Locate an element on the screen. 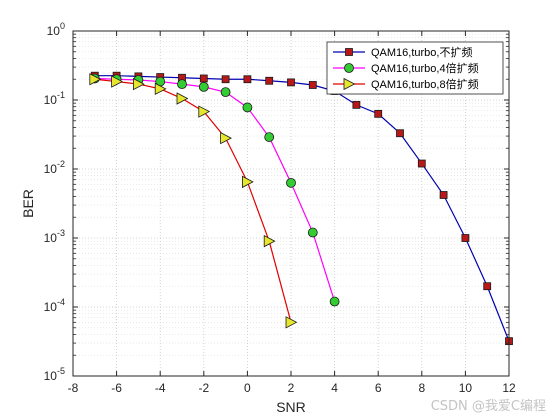 The width and height of the screenshot is (560, 420). y-axis-label: BER is located at coordinates (28, 203).